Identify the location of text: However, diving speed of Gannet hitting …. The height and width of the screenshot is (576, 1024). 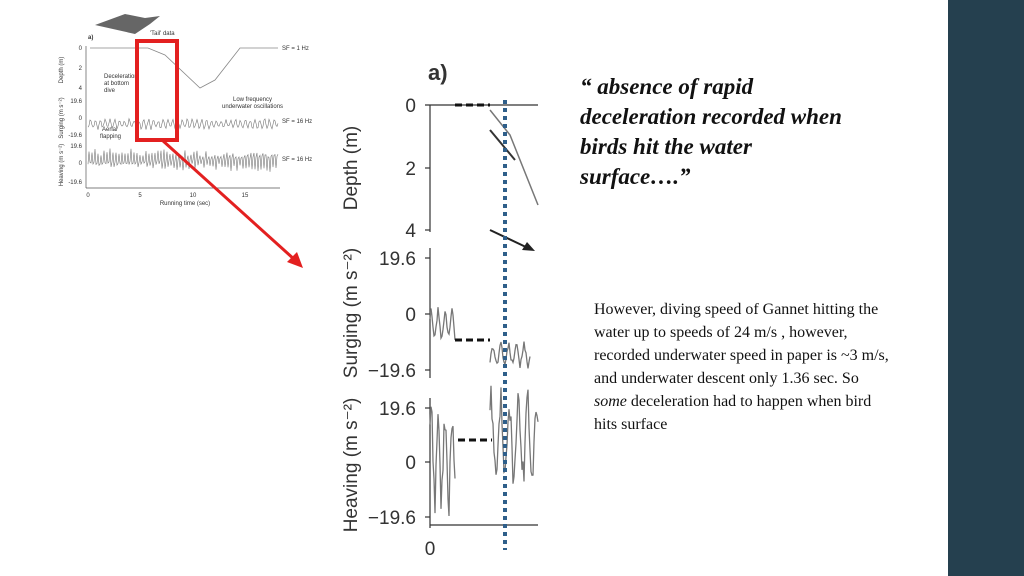
(741, 344).